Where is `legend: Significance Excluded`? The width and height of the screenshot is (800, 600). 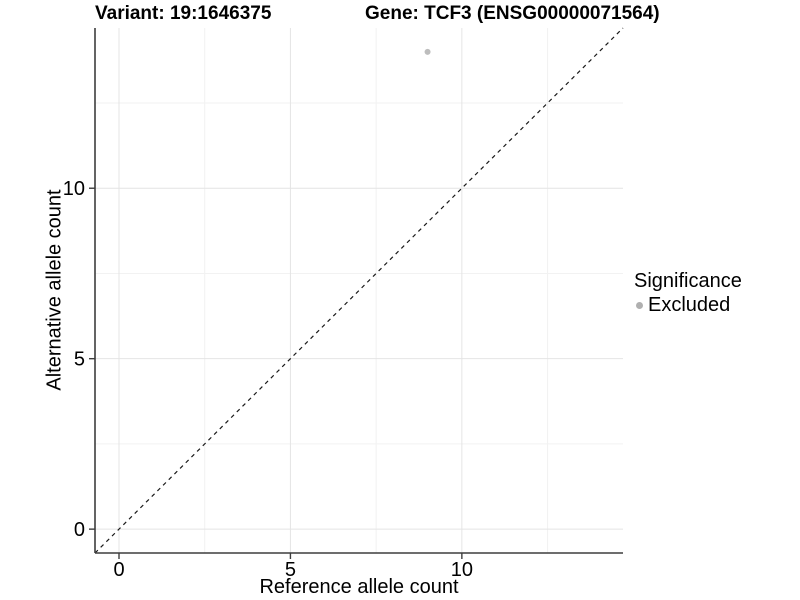
legend: Significance Excluded is located at coordinates (688, 292).